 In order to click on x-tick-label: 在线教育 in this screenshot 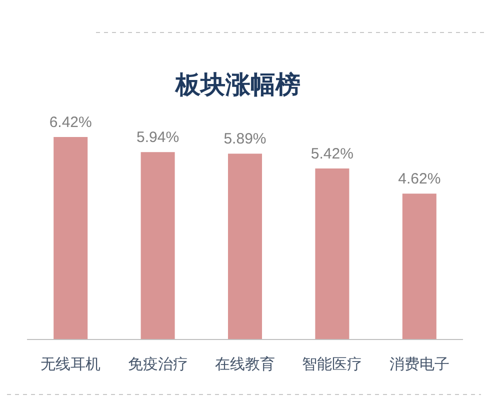, I will do `click(245, 364)`.